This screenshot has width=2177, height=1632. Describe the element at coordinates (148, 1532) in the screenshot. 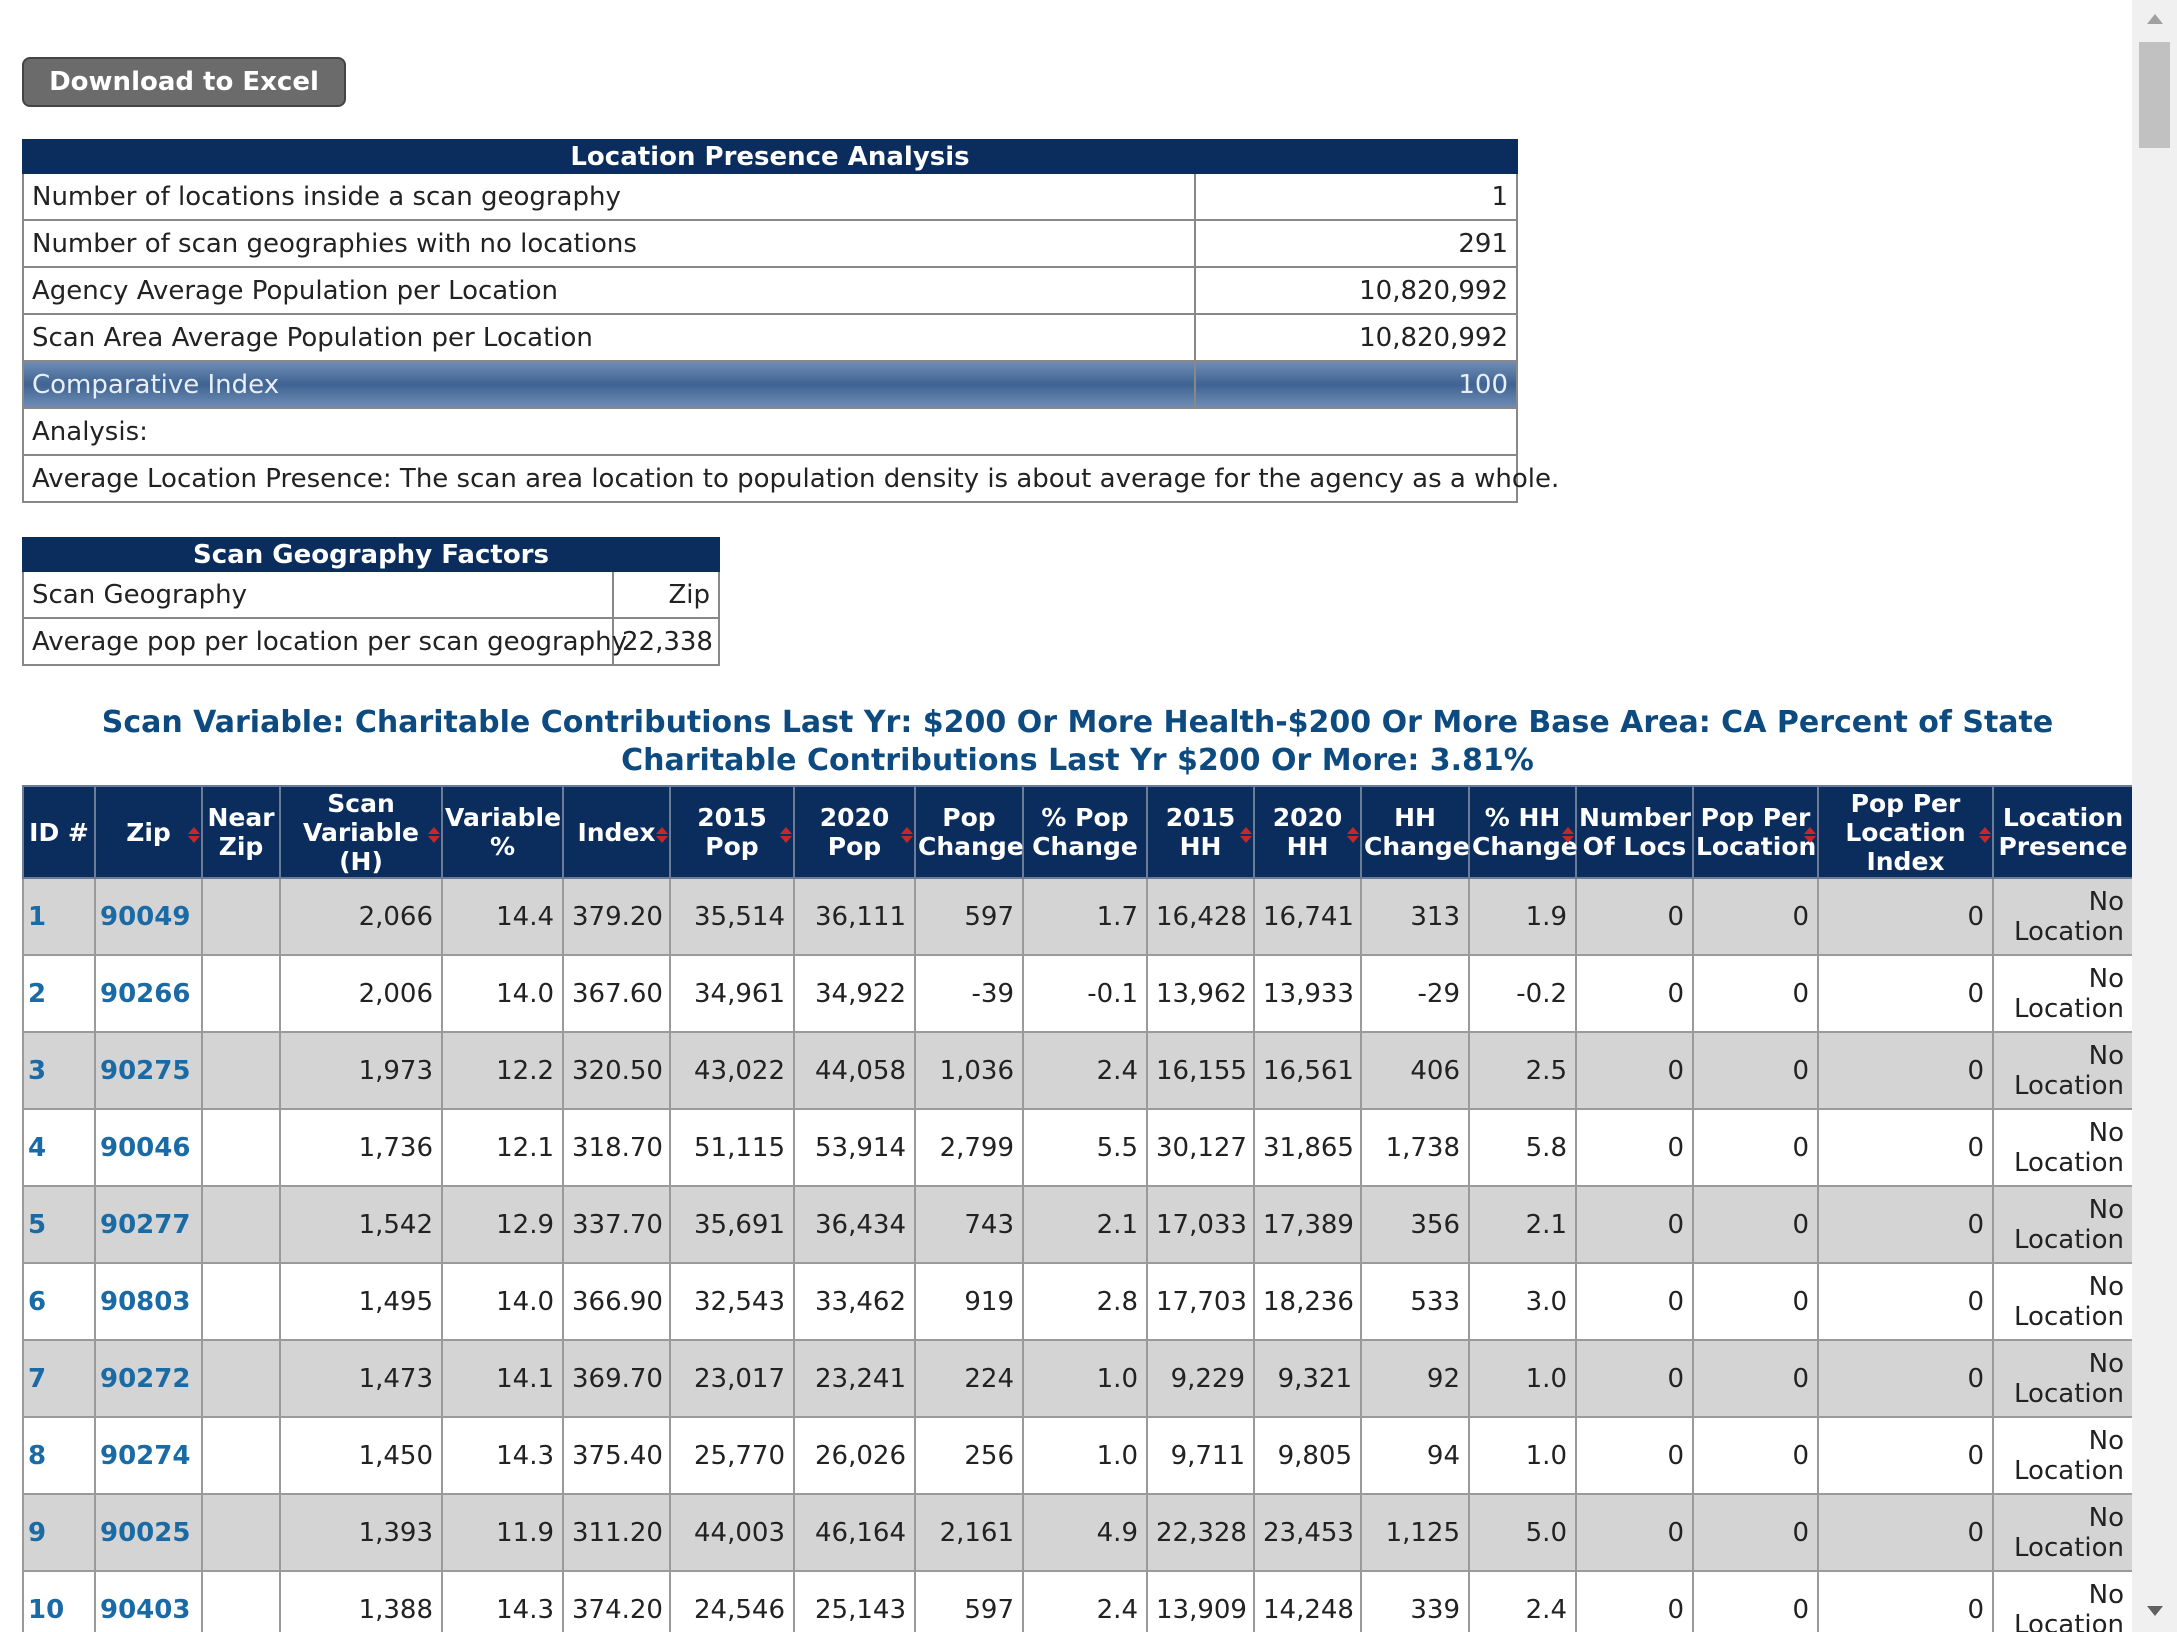

I see `zip-link: 90025` at that location.